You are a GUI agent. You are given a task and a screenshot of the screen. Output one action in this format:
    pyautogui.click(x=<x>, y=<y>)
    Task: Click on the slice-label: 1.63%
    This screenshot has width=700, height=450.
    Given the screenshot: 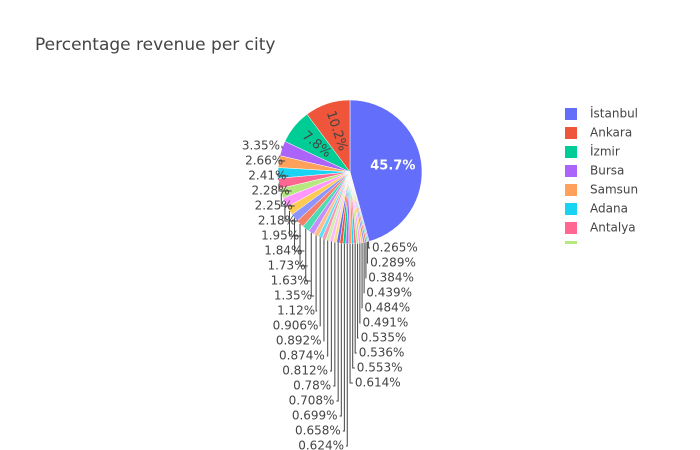 What is the action you would take?
    pyautogui.click(x=290, y=281)
    